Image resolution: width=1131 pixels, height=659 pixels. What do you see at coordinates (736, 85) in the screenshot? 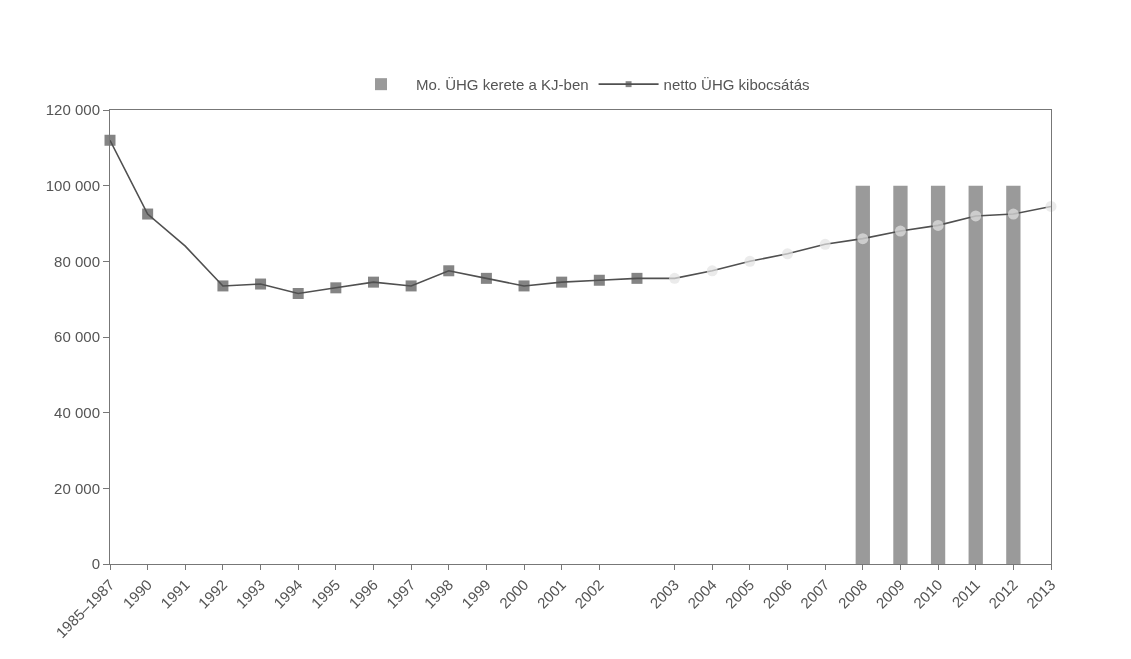
I see `legend-label: netto ÜHG kibocsátás` at bounding box center [736, 85].